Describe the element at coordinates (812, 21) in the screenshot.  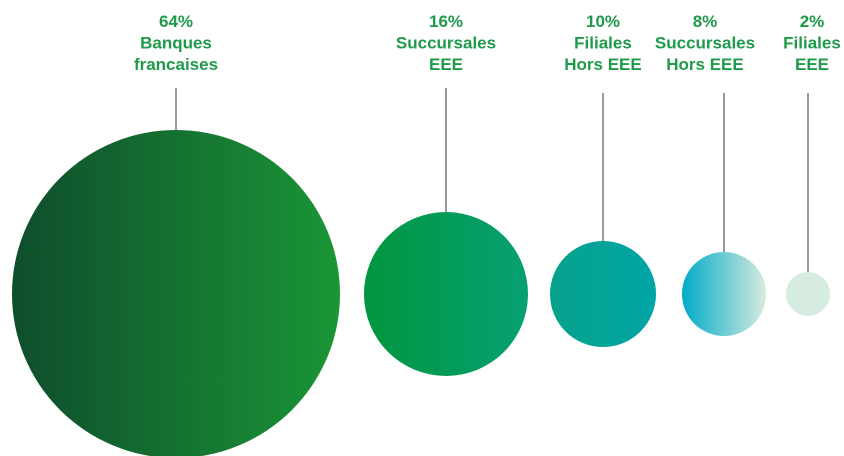
I see `bubble-percent-label: 2%` at that location.